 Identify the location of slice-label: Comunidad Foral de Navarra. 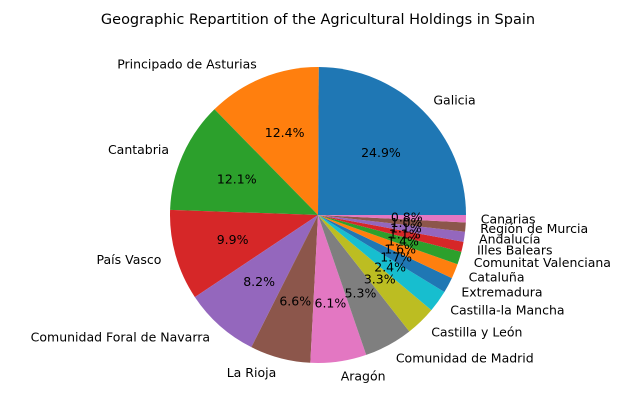
(120, 336).